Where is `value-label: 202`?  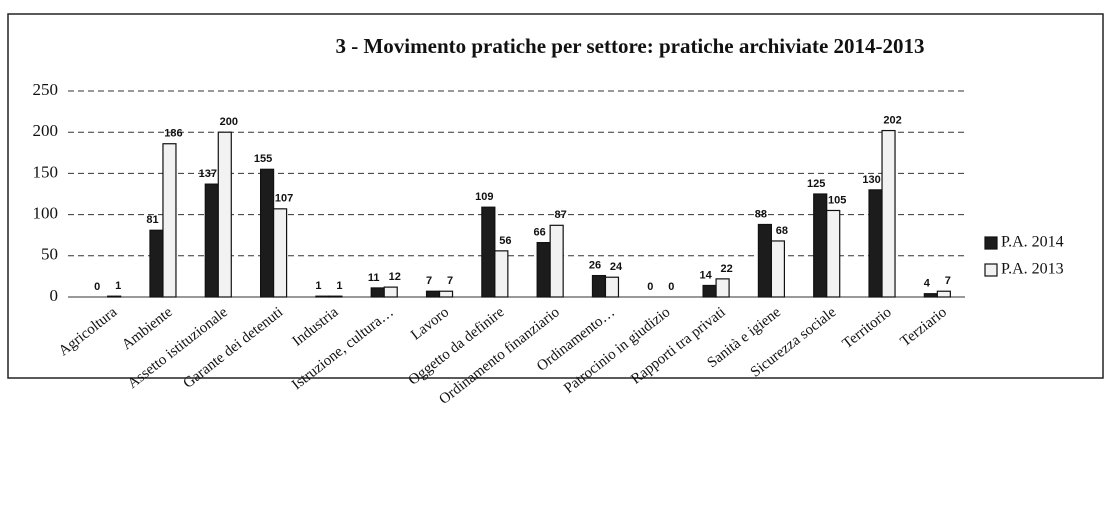
value-label: 202 is located at coordinates (892, 120).